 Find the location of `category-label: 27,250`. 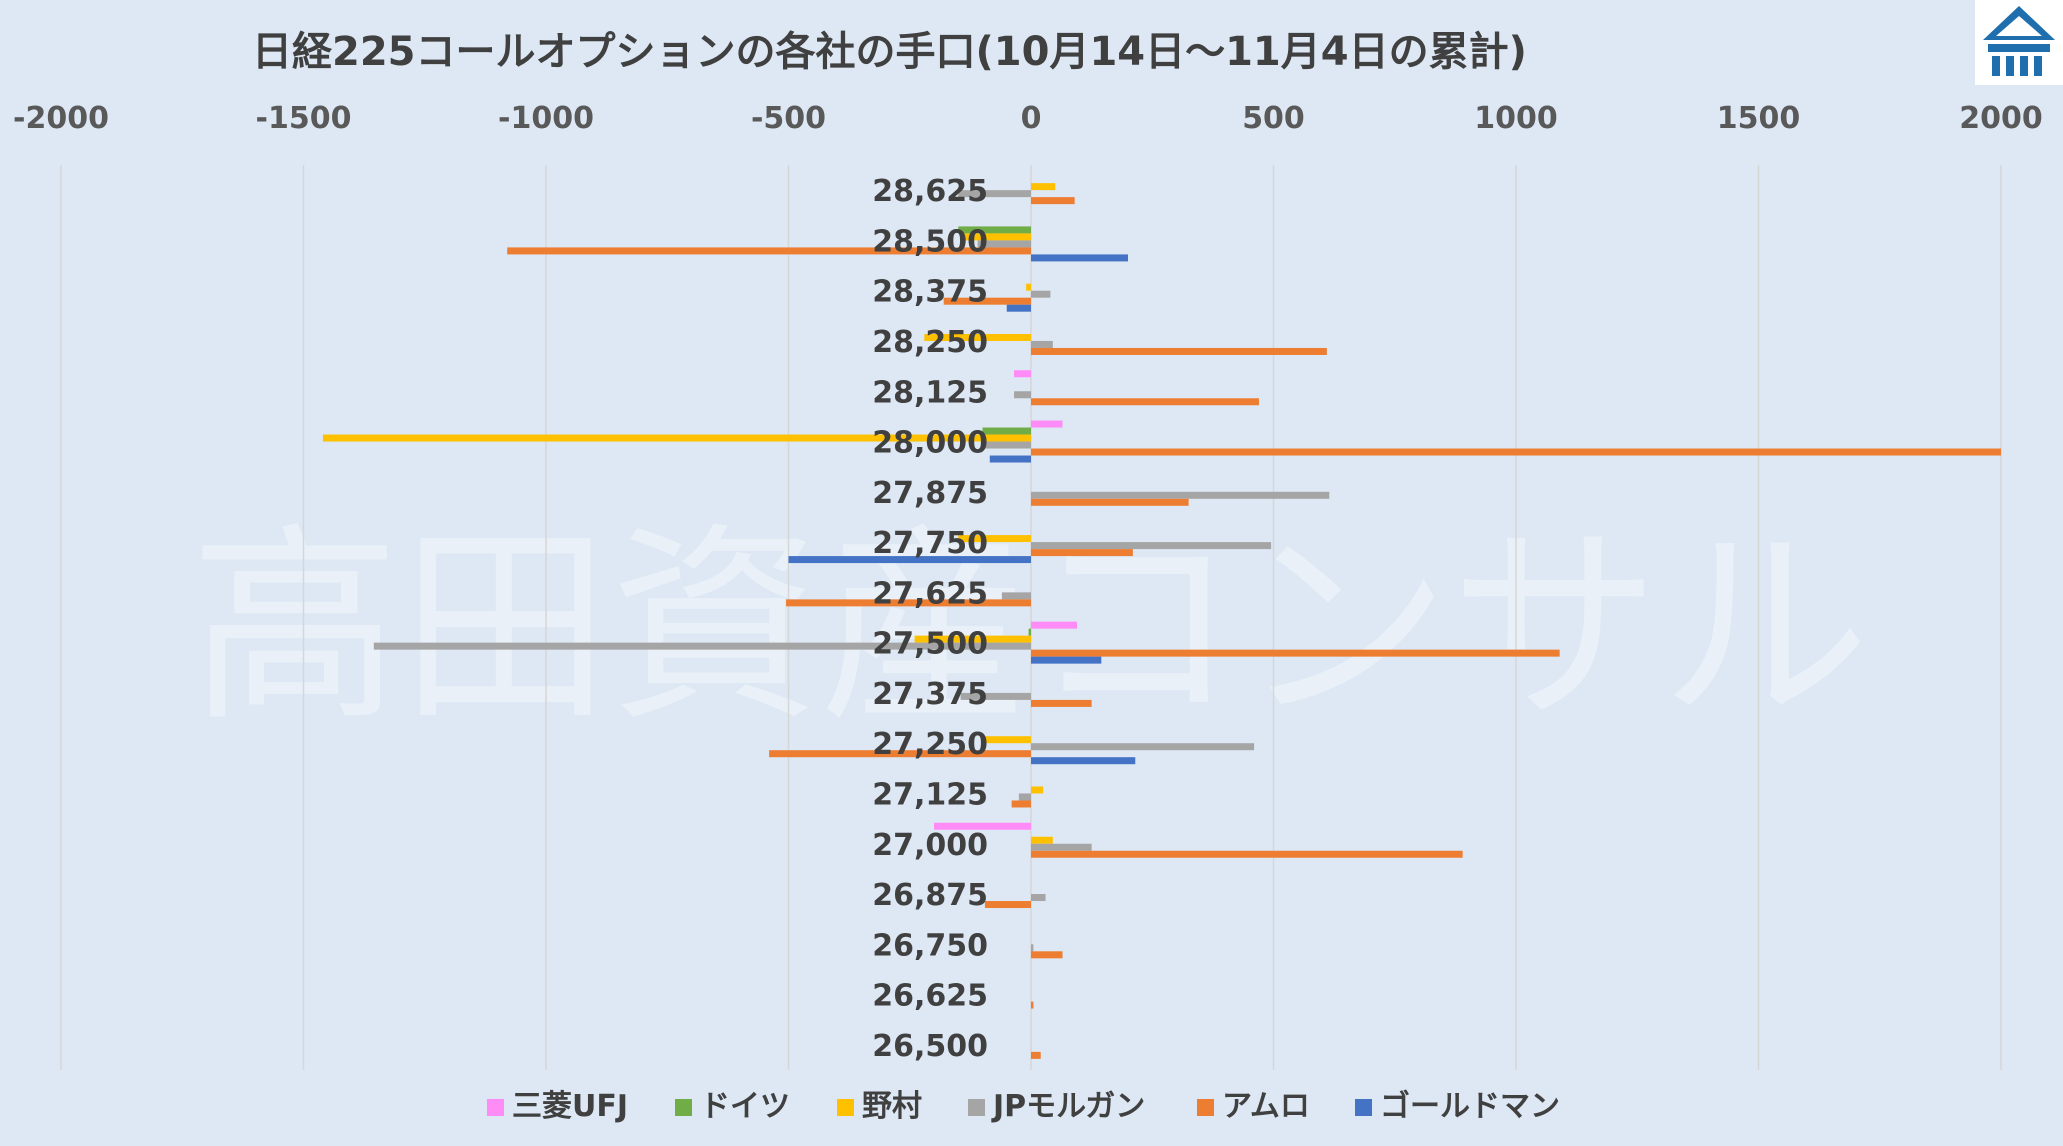

category-label: 27,250 is located at coordinates (930, 744).